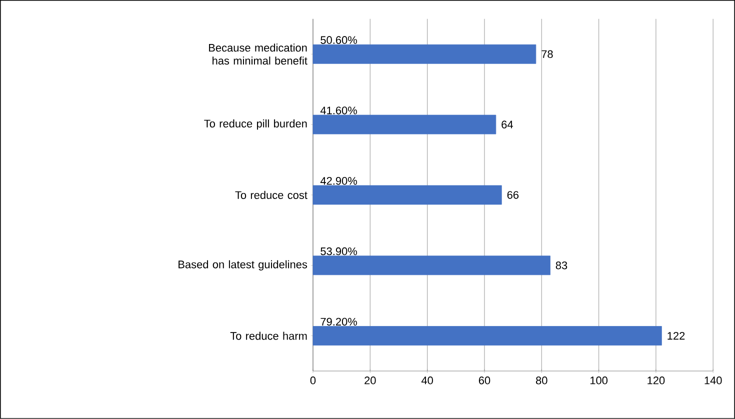 The width and height of the screenshot is (735, 419). Describe the element at coordinates (656, 380) in the screenshot. I see `x-tick-label: 120` at that location.